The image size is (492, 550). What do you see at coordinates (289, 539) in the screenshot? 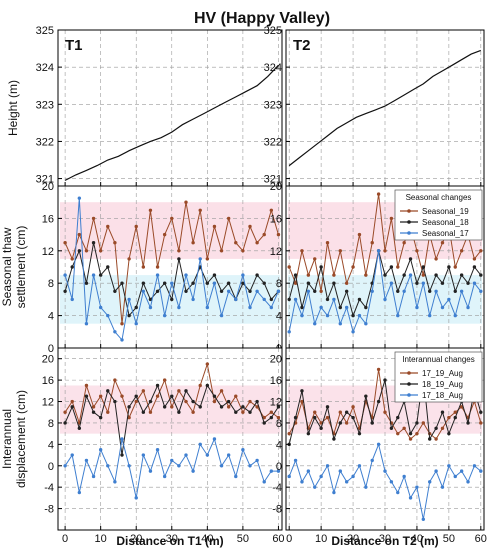
I see `x-tick-label: 0` at bounding box center [289, 539].